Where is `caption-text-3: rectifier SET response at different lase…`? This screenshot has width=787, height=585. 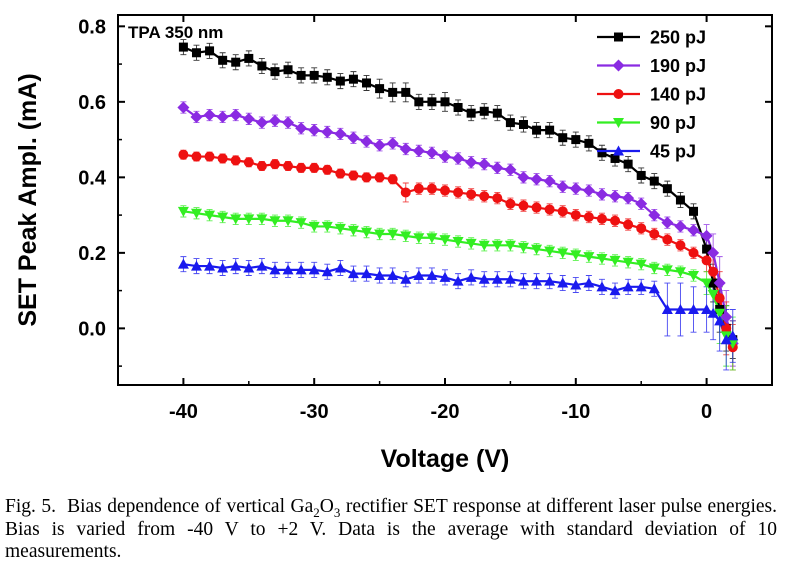 caption-text-3: rectifier SET response at different lase… is located at coordinates (391, 529).